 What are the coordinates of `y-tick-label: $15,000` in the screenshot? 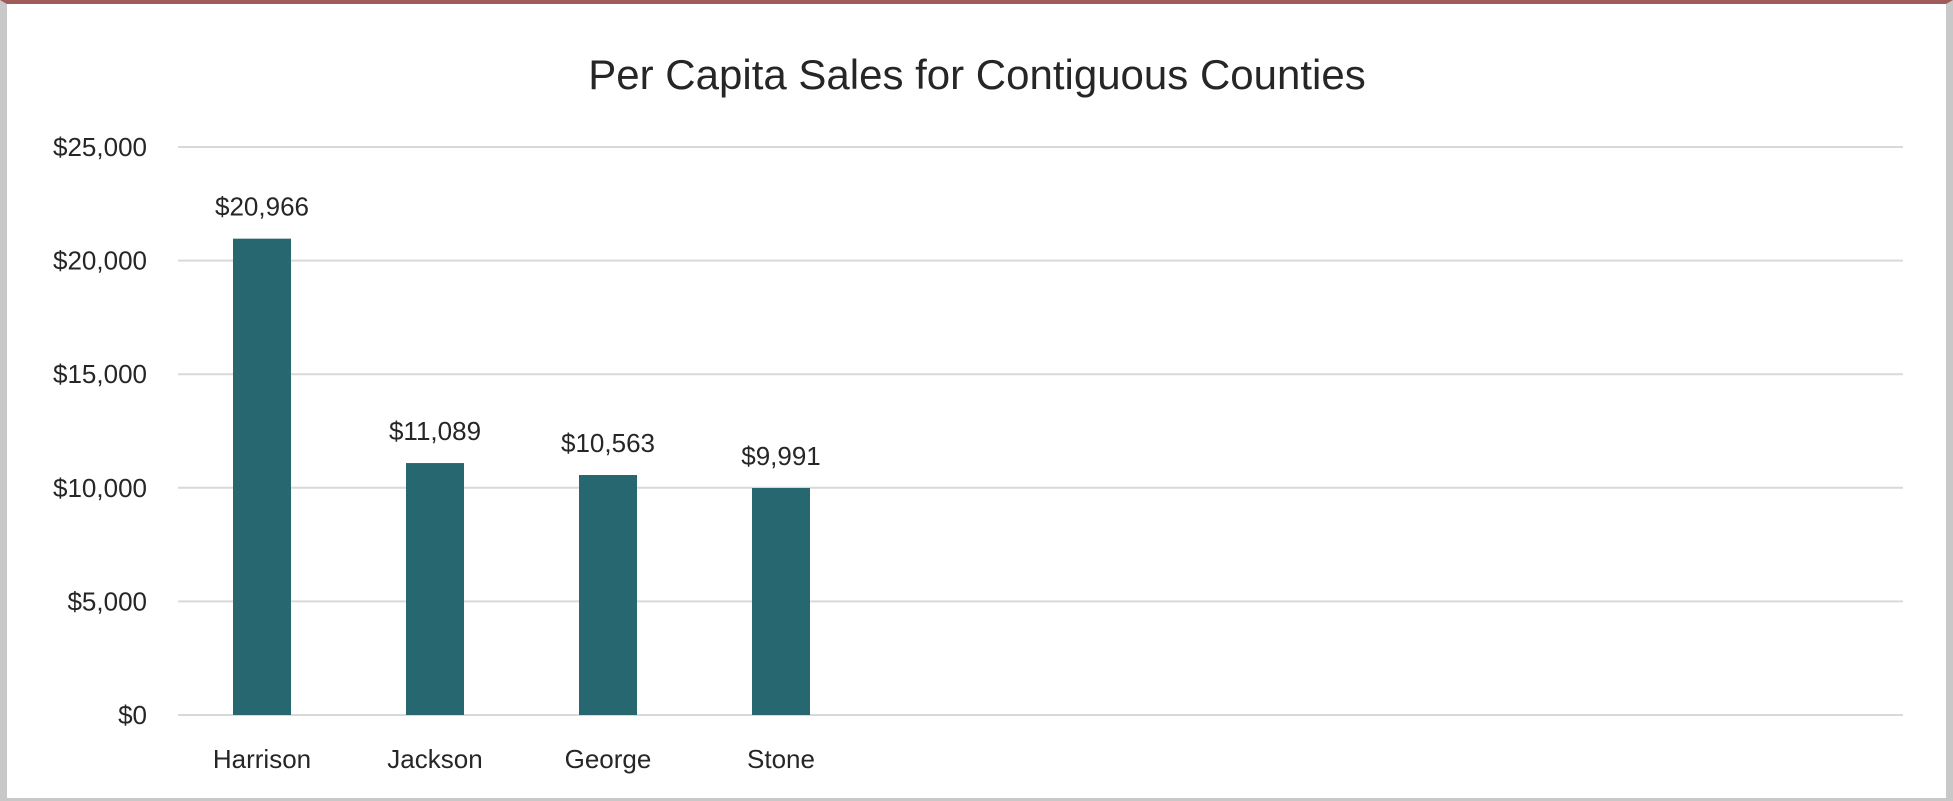 It's located at (100, 374).